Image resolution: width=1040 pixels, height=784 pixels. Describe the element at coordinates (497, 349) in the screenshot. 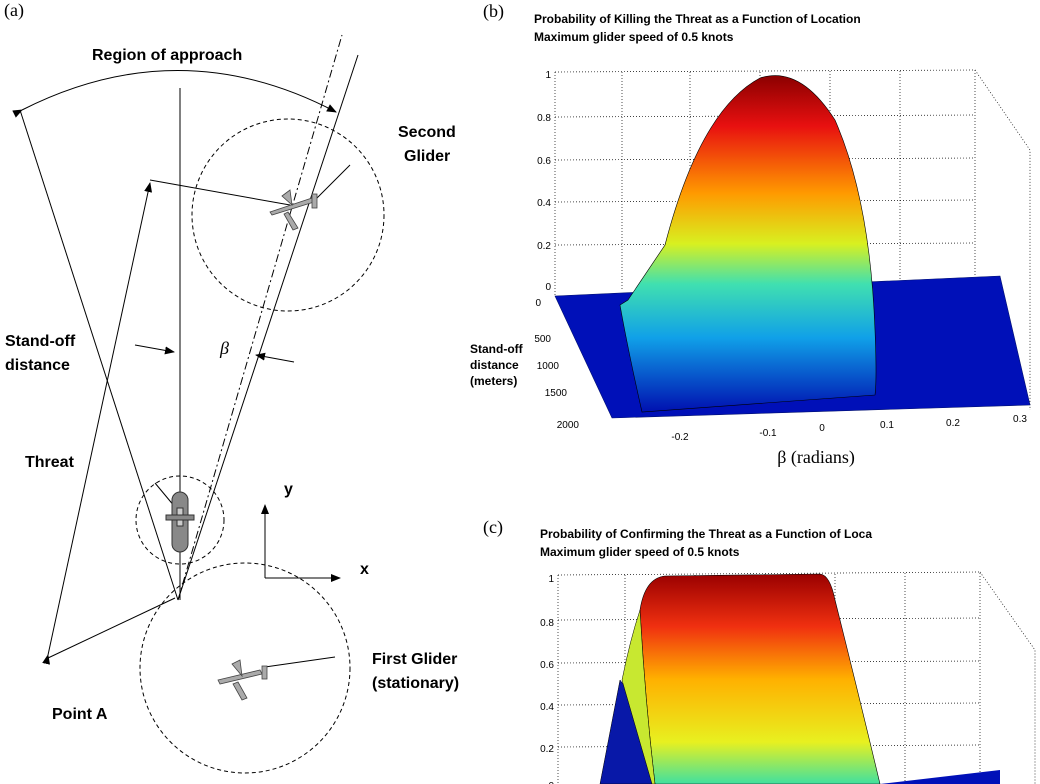

I see `axis-label: Stand-off` at that location.